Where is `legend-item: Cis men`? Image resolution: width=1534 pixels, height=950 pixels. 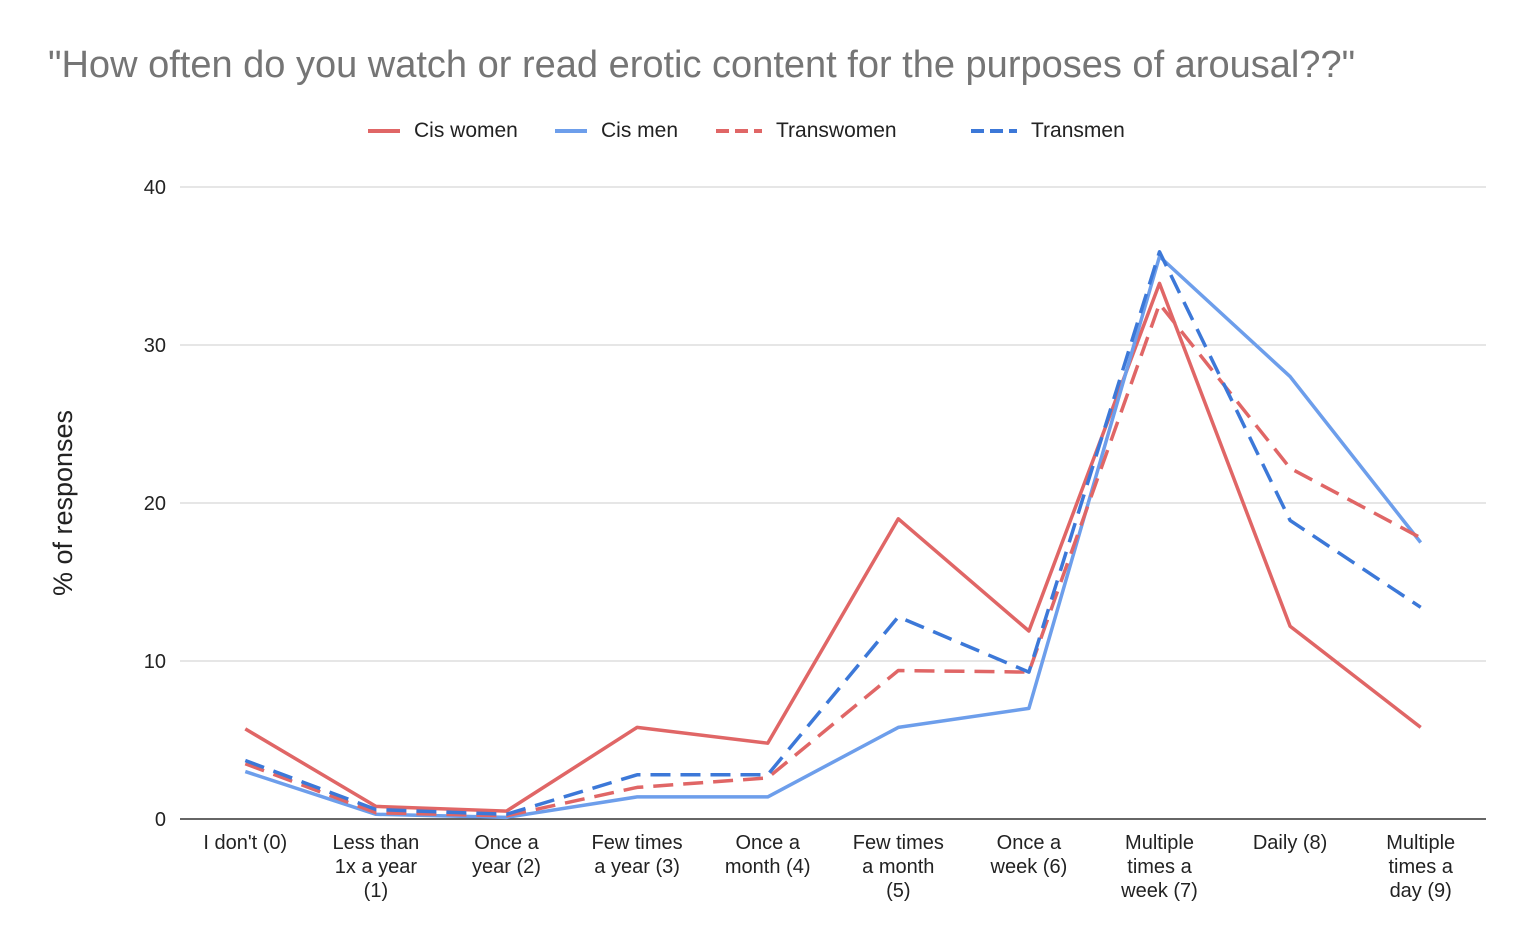 legend-item: Cis men is located at coordinates (616, 131).